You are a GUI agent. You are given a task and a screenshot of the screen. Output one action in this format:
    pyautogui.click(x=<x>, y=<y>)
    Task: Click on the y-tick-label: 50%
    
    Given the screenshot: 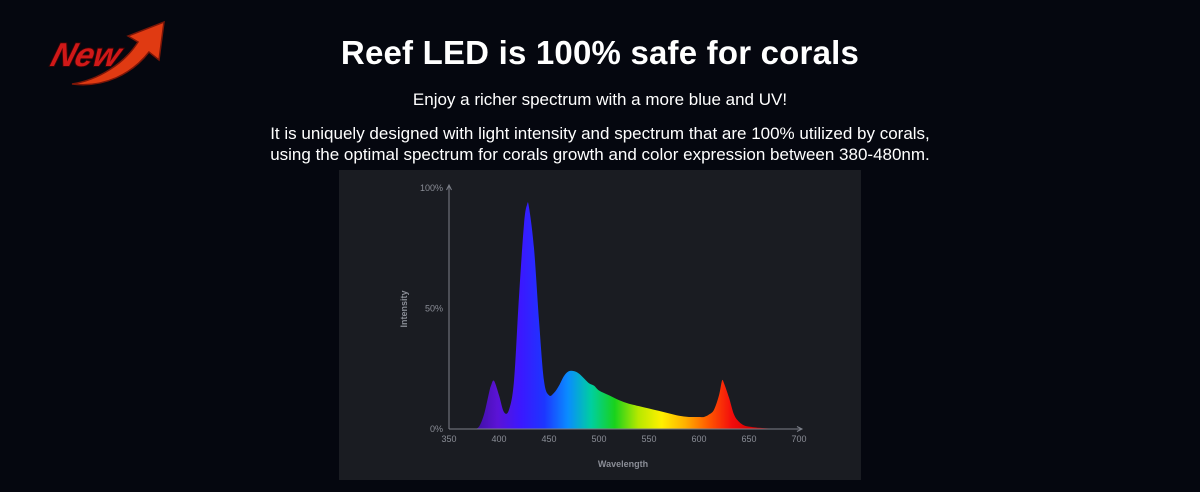 What is the action you would take?
    pyautogui.click(x=434, y=309)
    